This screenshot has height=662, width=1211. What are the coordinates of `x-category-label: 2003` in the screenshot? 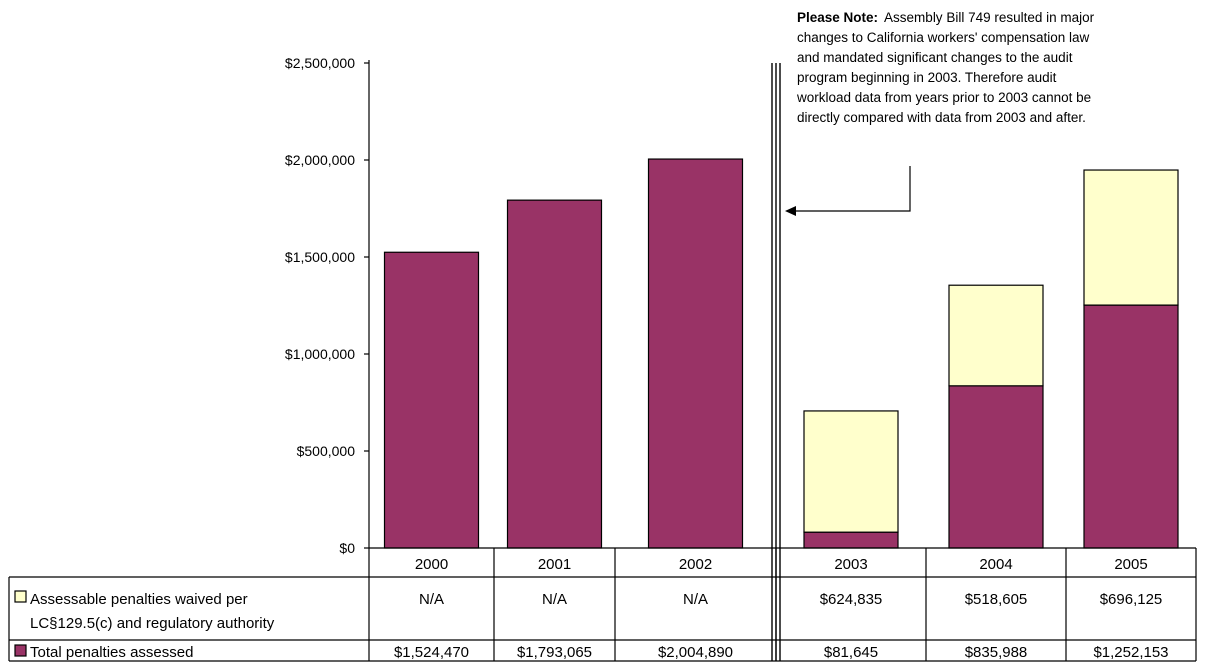 It's located at (850, 564).